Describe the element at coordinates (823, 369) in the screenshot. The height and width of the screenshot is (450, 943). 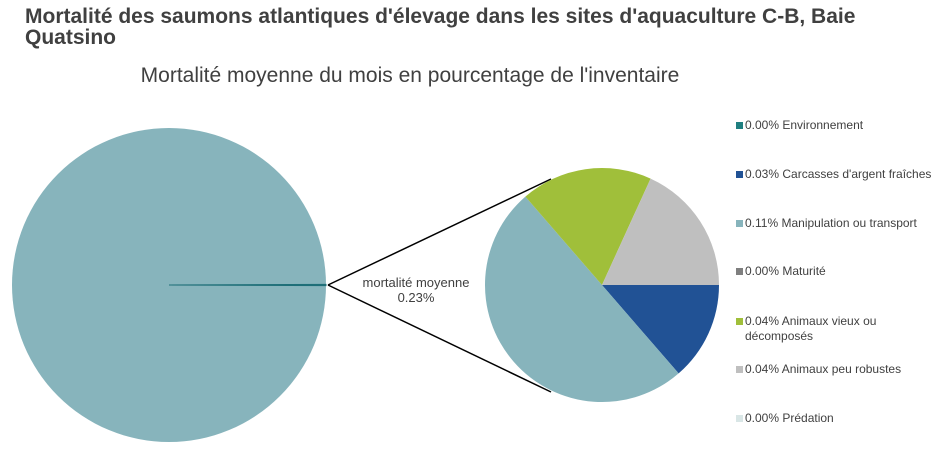
I see `legend-label: 0.04% Animaux peu robustes` at that location.